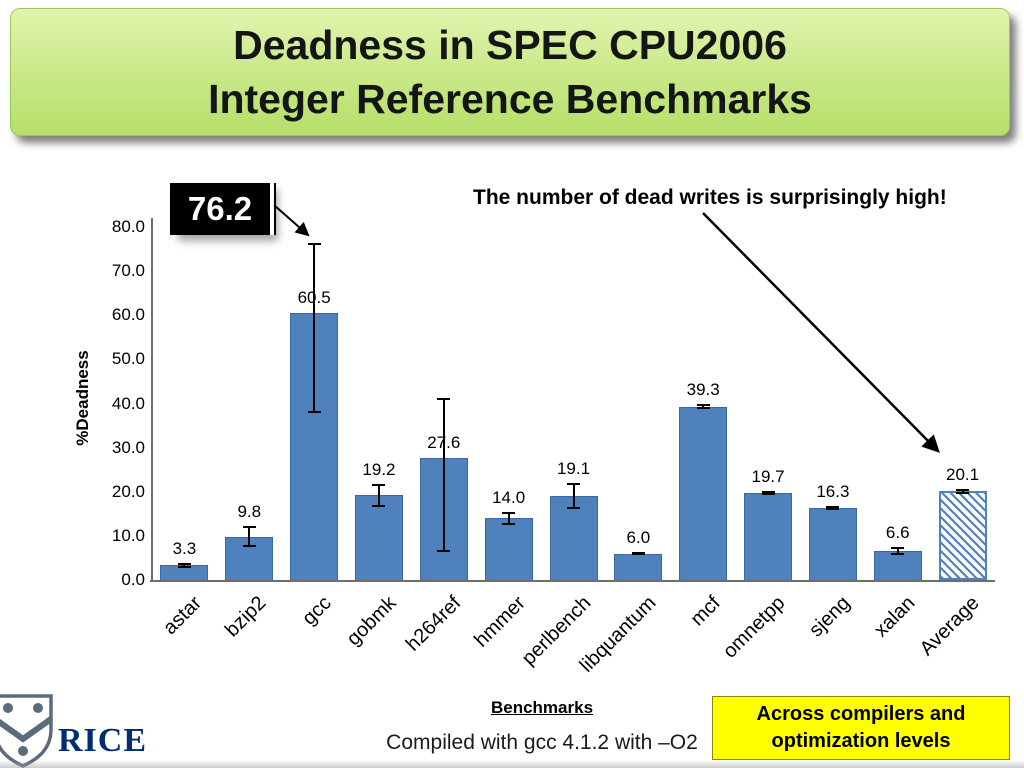 The width and height of the screenshot is (1024, 768). I want to click on side-note-line-1: Across compilers and, so click(861, 714).